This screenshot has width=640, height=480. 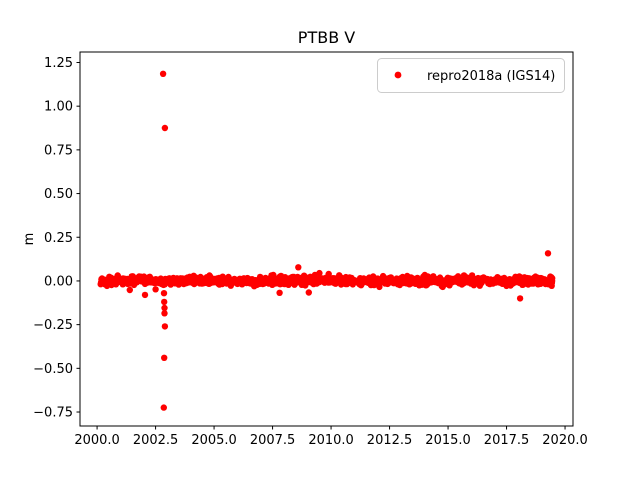 I want to click on y-tick-label: 1.25, so click(x=58, y=63).